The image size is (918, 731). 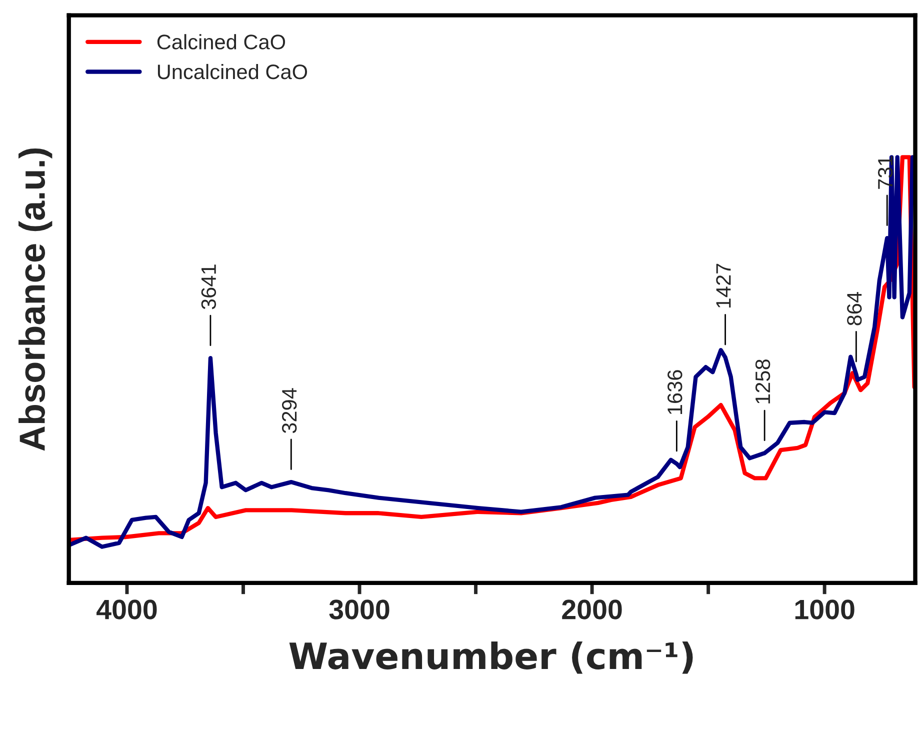 What do you see at coordinates (221, 42) in the screenshot?
I see `legend-label: Calcined CaO` at bounding box center [221, 42].